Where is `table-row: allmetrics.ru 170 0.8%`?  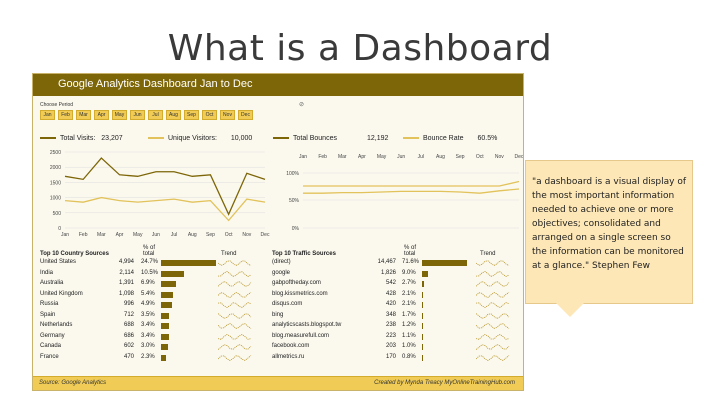 table-row: allmetrics.ru 170 0.8% is located at coordinates (396, 358).